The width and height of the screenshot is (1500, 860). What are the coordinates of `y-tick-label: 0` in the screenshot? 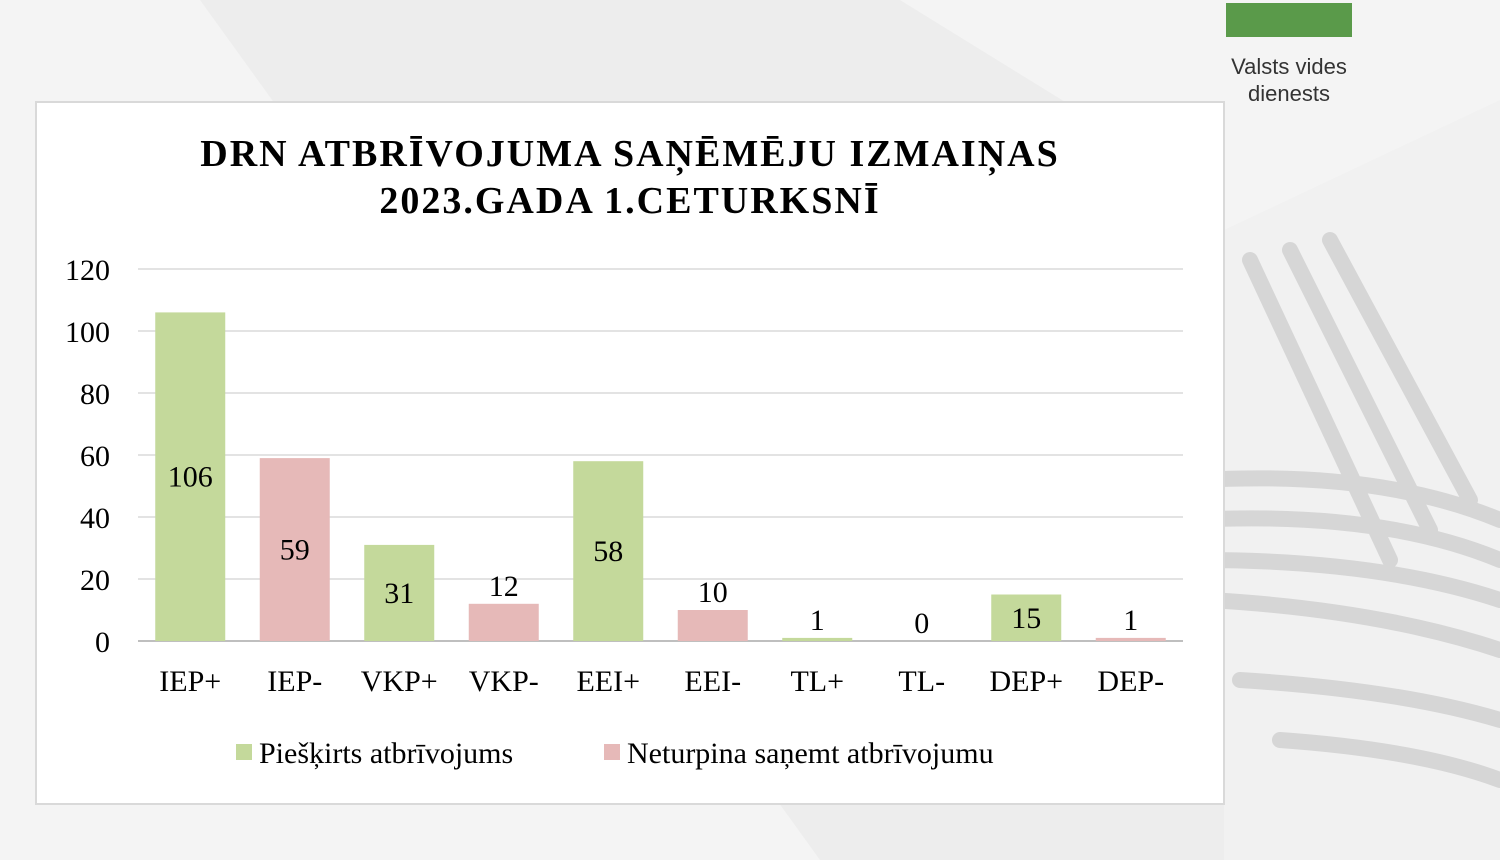 It's located at (102, 642).